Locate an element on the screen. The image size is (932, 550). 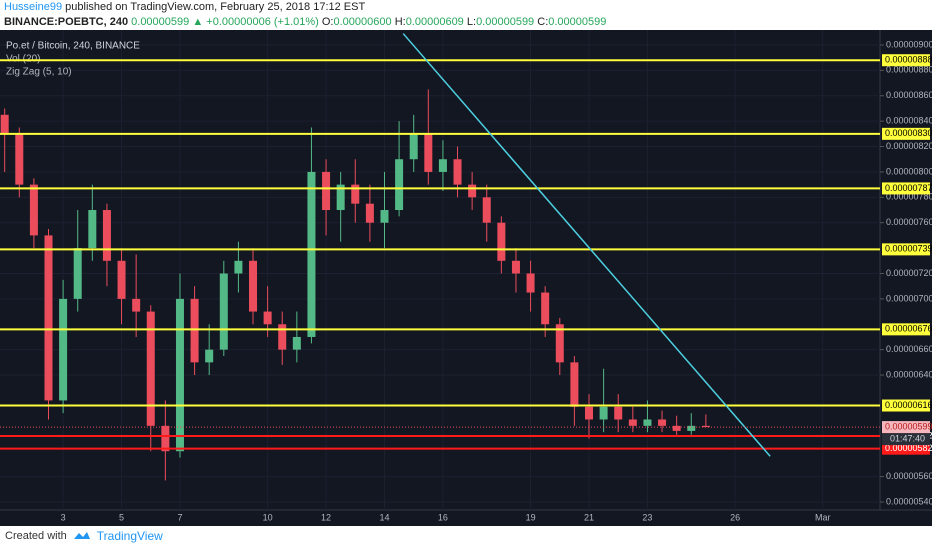
countdown-tag is located at coordinates (906, 439).